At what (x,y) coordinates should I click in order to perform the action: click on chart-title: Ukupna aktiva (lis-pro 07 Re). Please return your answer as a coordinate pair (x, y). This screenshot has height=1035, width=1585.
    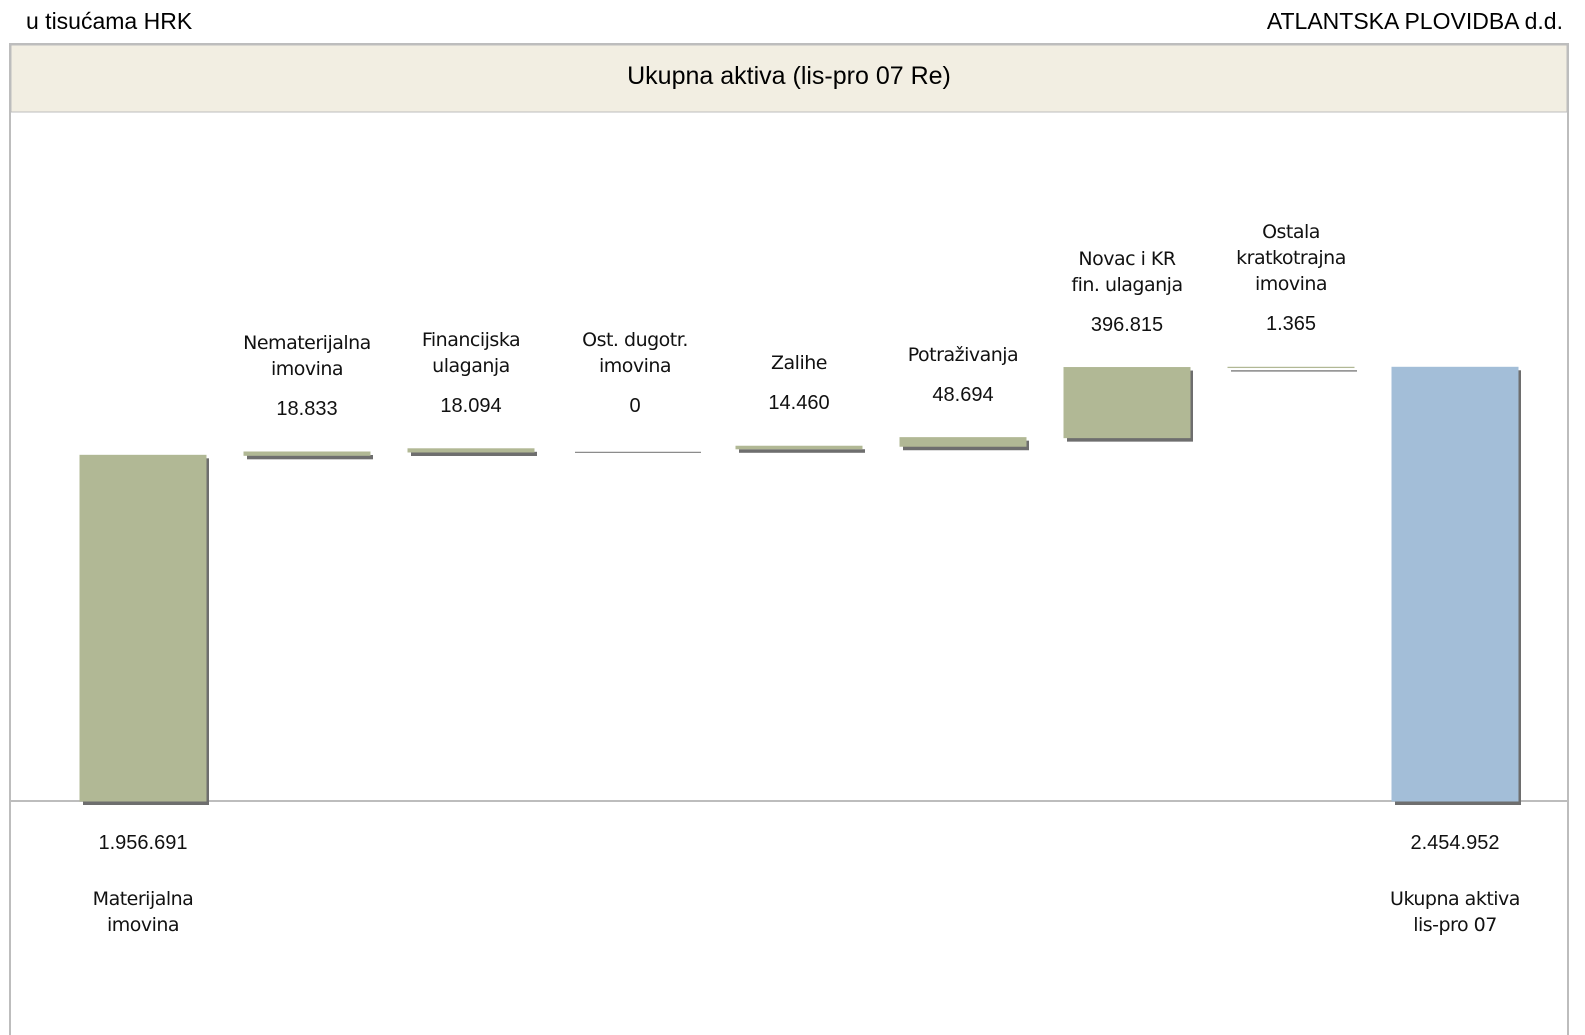
    Looking at the image, I should click on (789, 76).